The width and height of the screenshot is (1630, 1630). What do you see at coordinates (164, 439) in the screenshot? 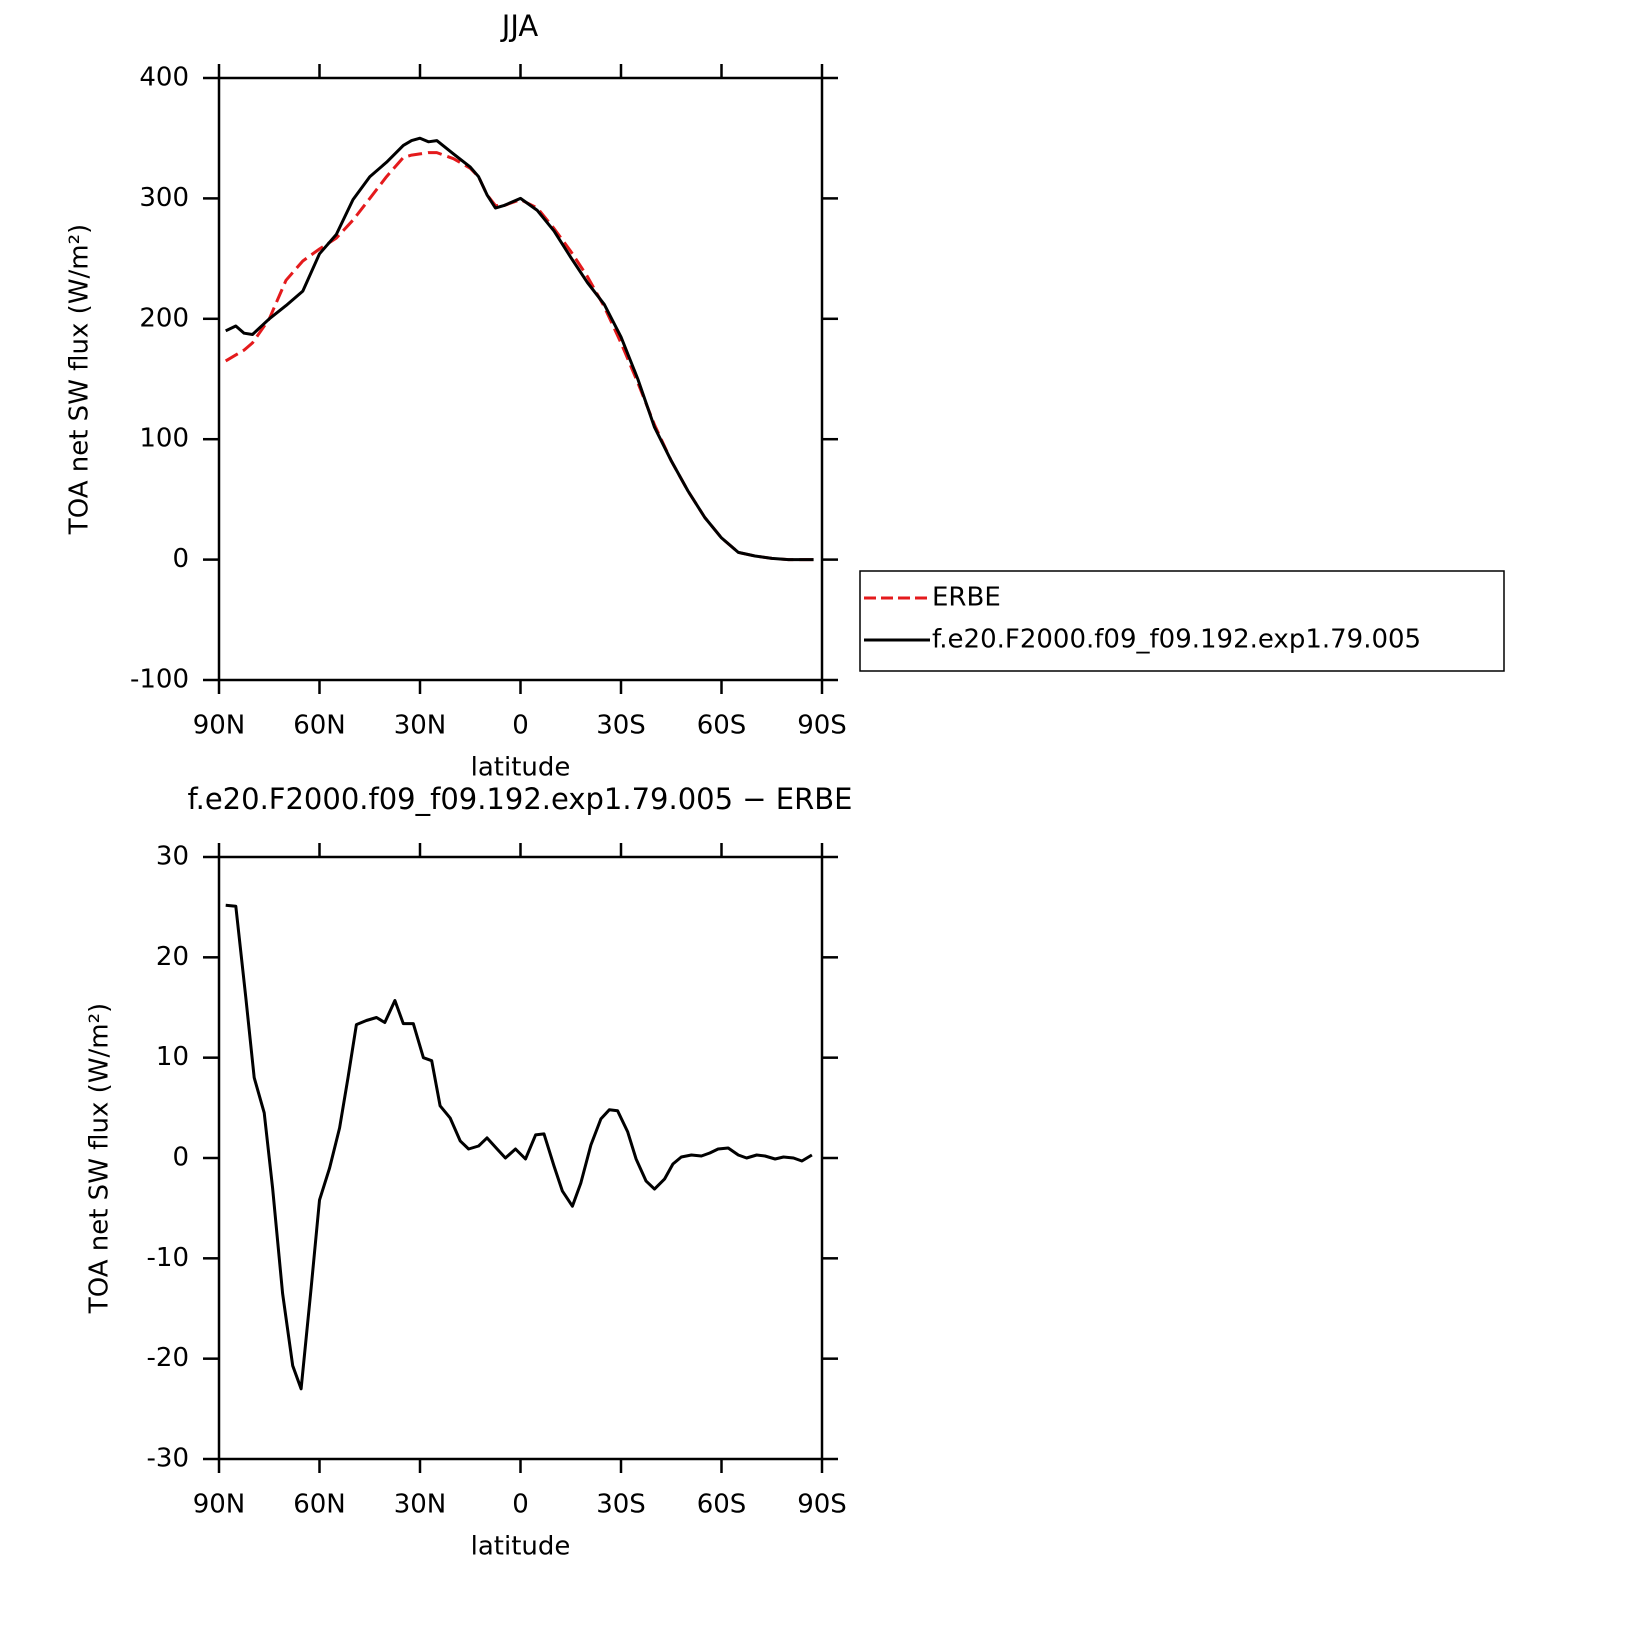
I see `y-tick-label: 100` at bounding box center [164, 439].